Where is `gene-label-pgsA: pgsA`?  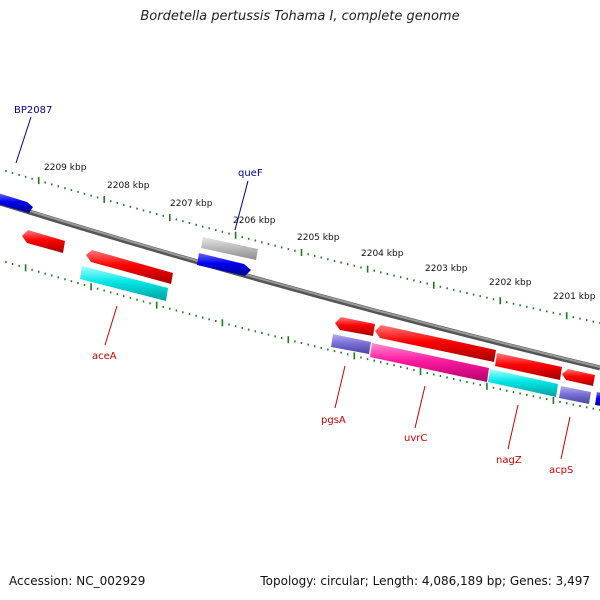
gene-label-pgsA: pgsA is located at coordinates (333, 420).